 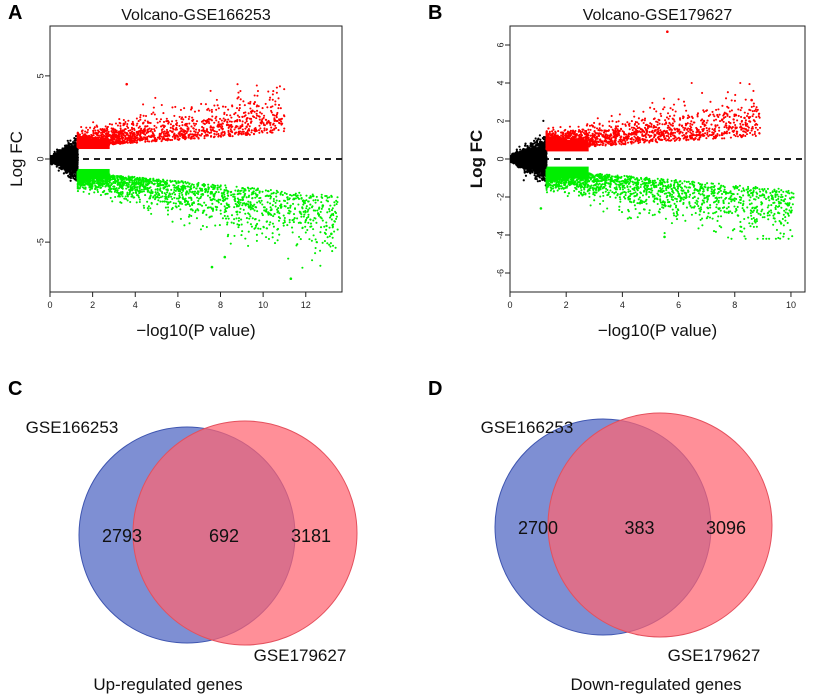 What do you see at coordinates (92, 305) in the screenshot?
I see `x-tick-label: 2` at bounding box center [92, 305].